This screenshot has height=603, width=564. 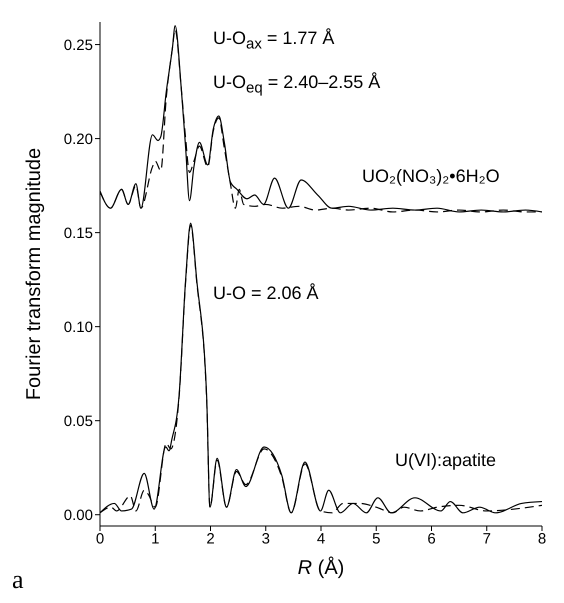 What do you see at coordinates (210, 539) in the screenshot?
I see `x-tick-label: 2` at bounding box center [210, 539].